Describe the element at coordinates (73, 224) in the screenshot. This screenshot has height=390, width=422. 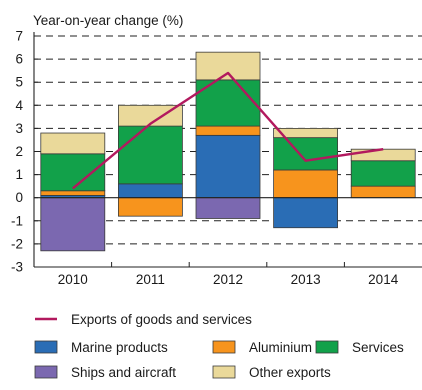
I see `bar-ships-and-aircraft-2010` at that location.